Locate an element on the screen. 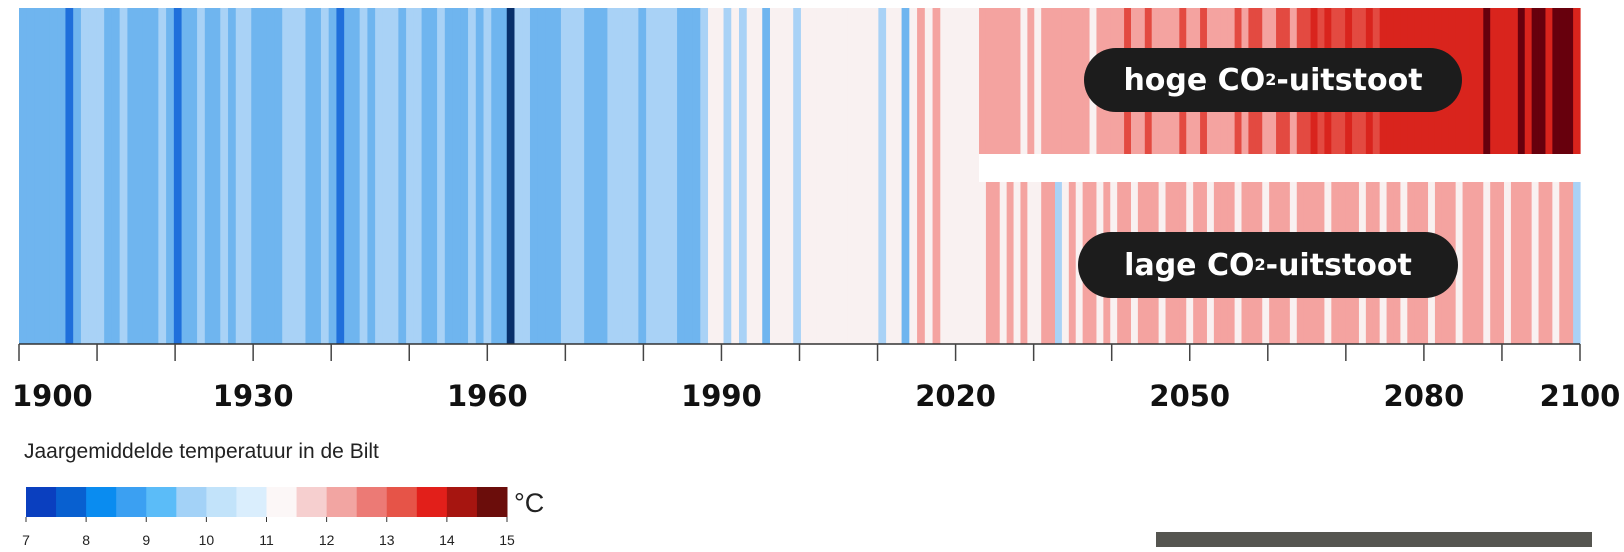 Image resolution: width=1624 pixels, height=552 pixels. legend-title: Jaargemiddelde temperatuur in de Bilt is located at coordinates (201, 451).